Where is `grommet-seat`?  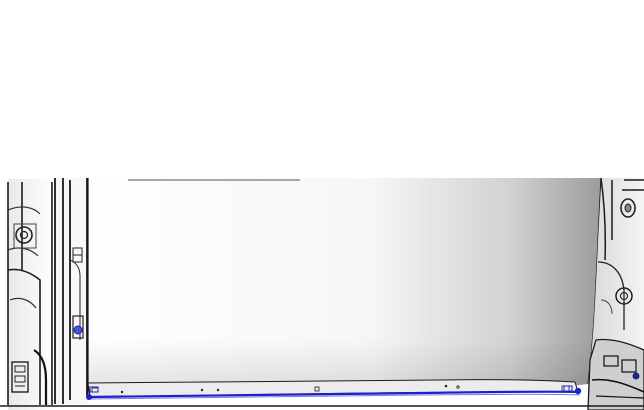
grommet-seat is located at coordinates (25, 236).